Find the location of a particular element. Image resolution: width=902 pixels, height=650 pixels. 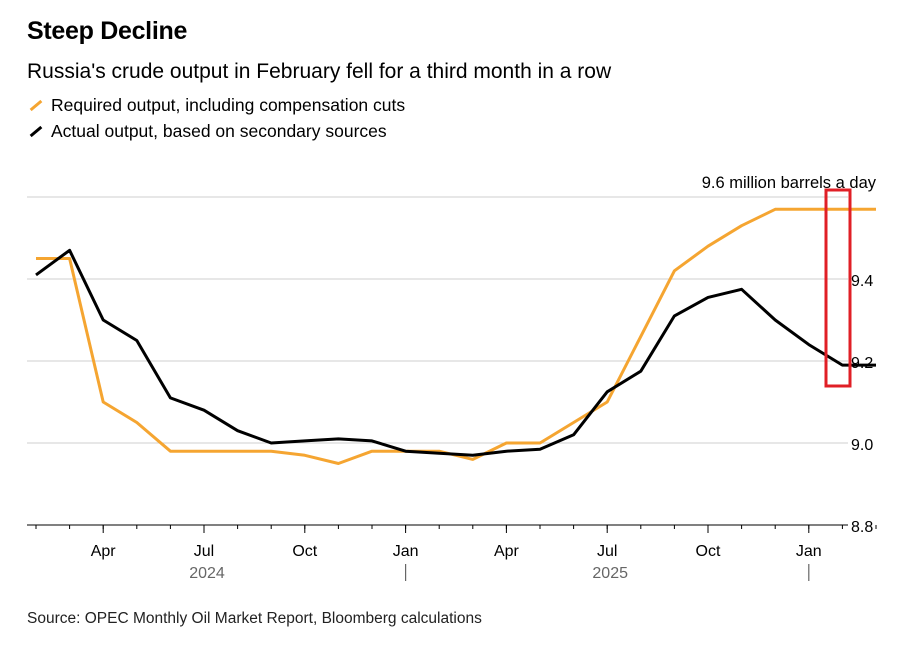

y-tick-label: 8.8 is located at coordinates (862, 527).